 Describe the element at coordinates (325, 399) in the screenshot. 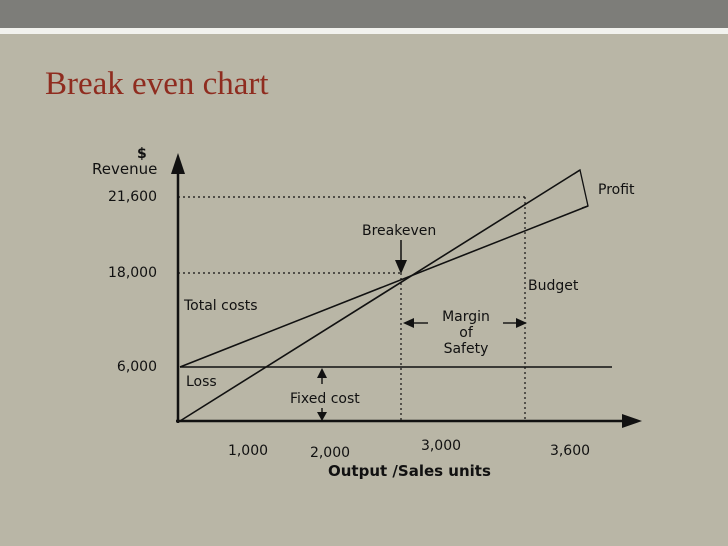

I see `fixed-cost-label: Fixed cost` at that location.